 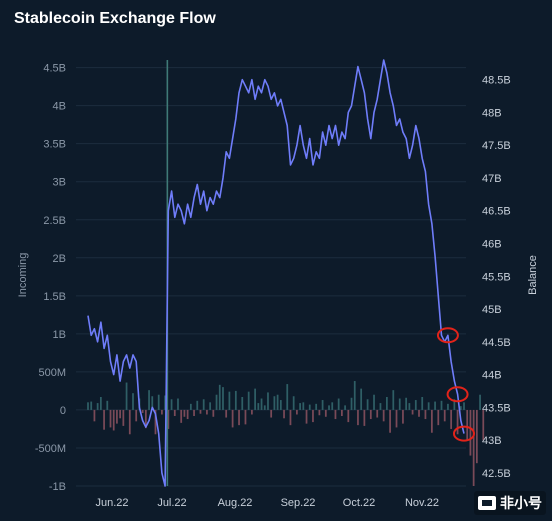 What do you see at coordinates (59, 259) in the screenshot?
I see `left-tick-label: 2B` at bounding box center [59, 259].